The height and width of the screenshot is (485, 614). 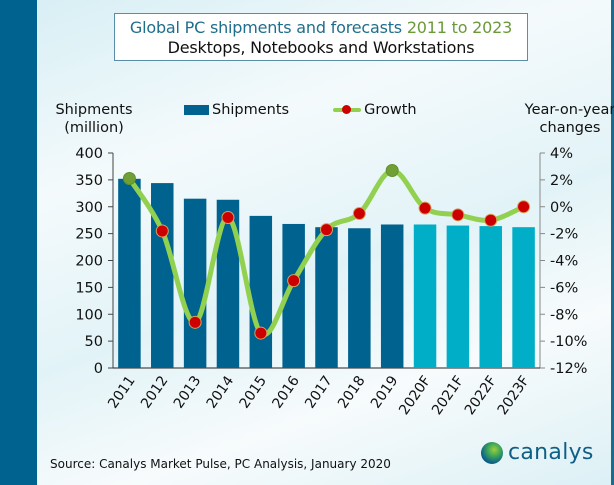 What do you see at coordinates (564, 235) in the screenshot?
I see `right-tick-label: -2%` at bounding box center [564, 235].